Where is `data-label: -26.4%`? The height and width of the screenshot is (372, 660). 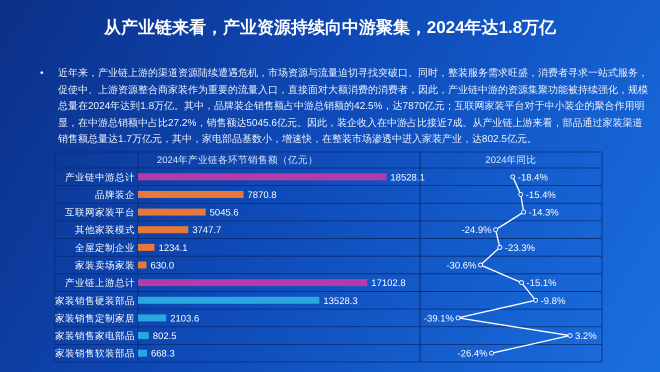 data-label: -26.4% is located at coordinates (473, 354).